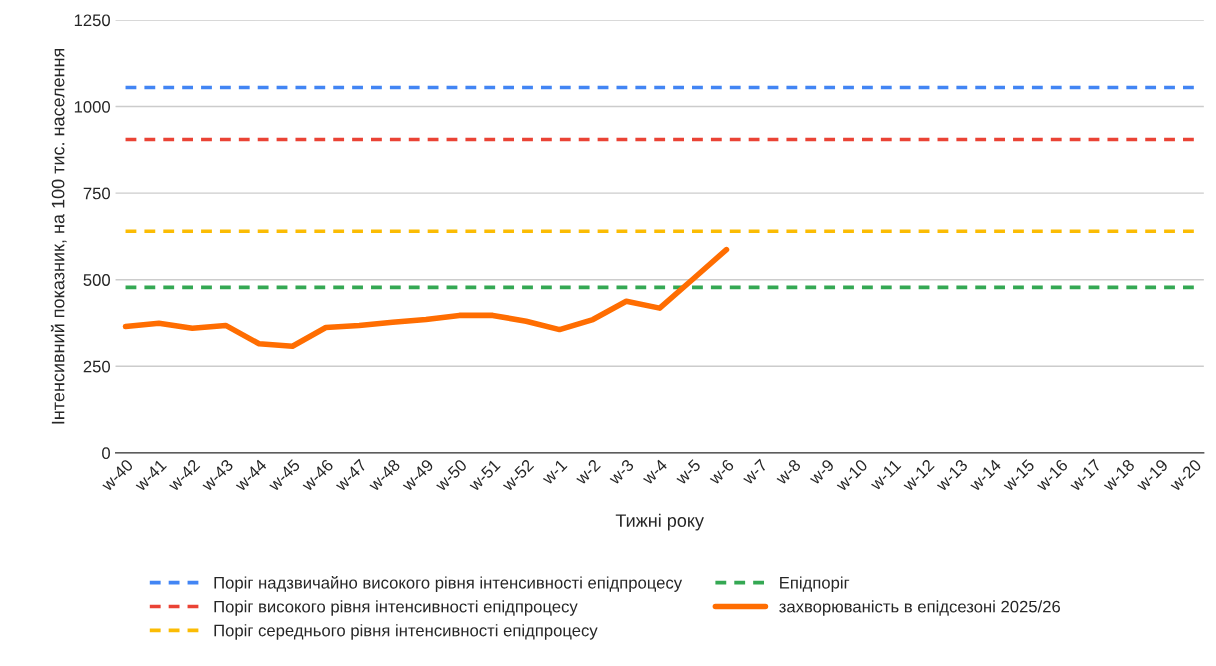  What do you see at coordinates (654, 472) in the screenshot?
I see `x-tick-label: w-4` at bounding box center [654, 472].